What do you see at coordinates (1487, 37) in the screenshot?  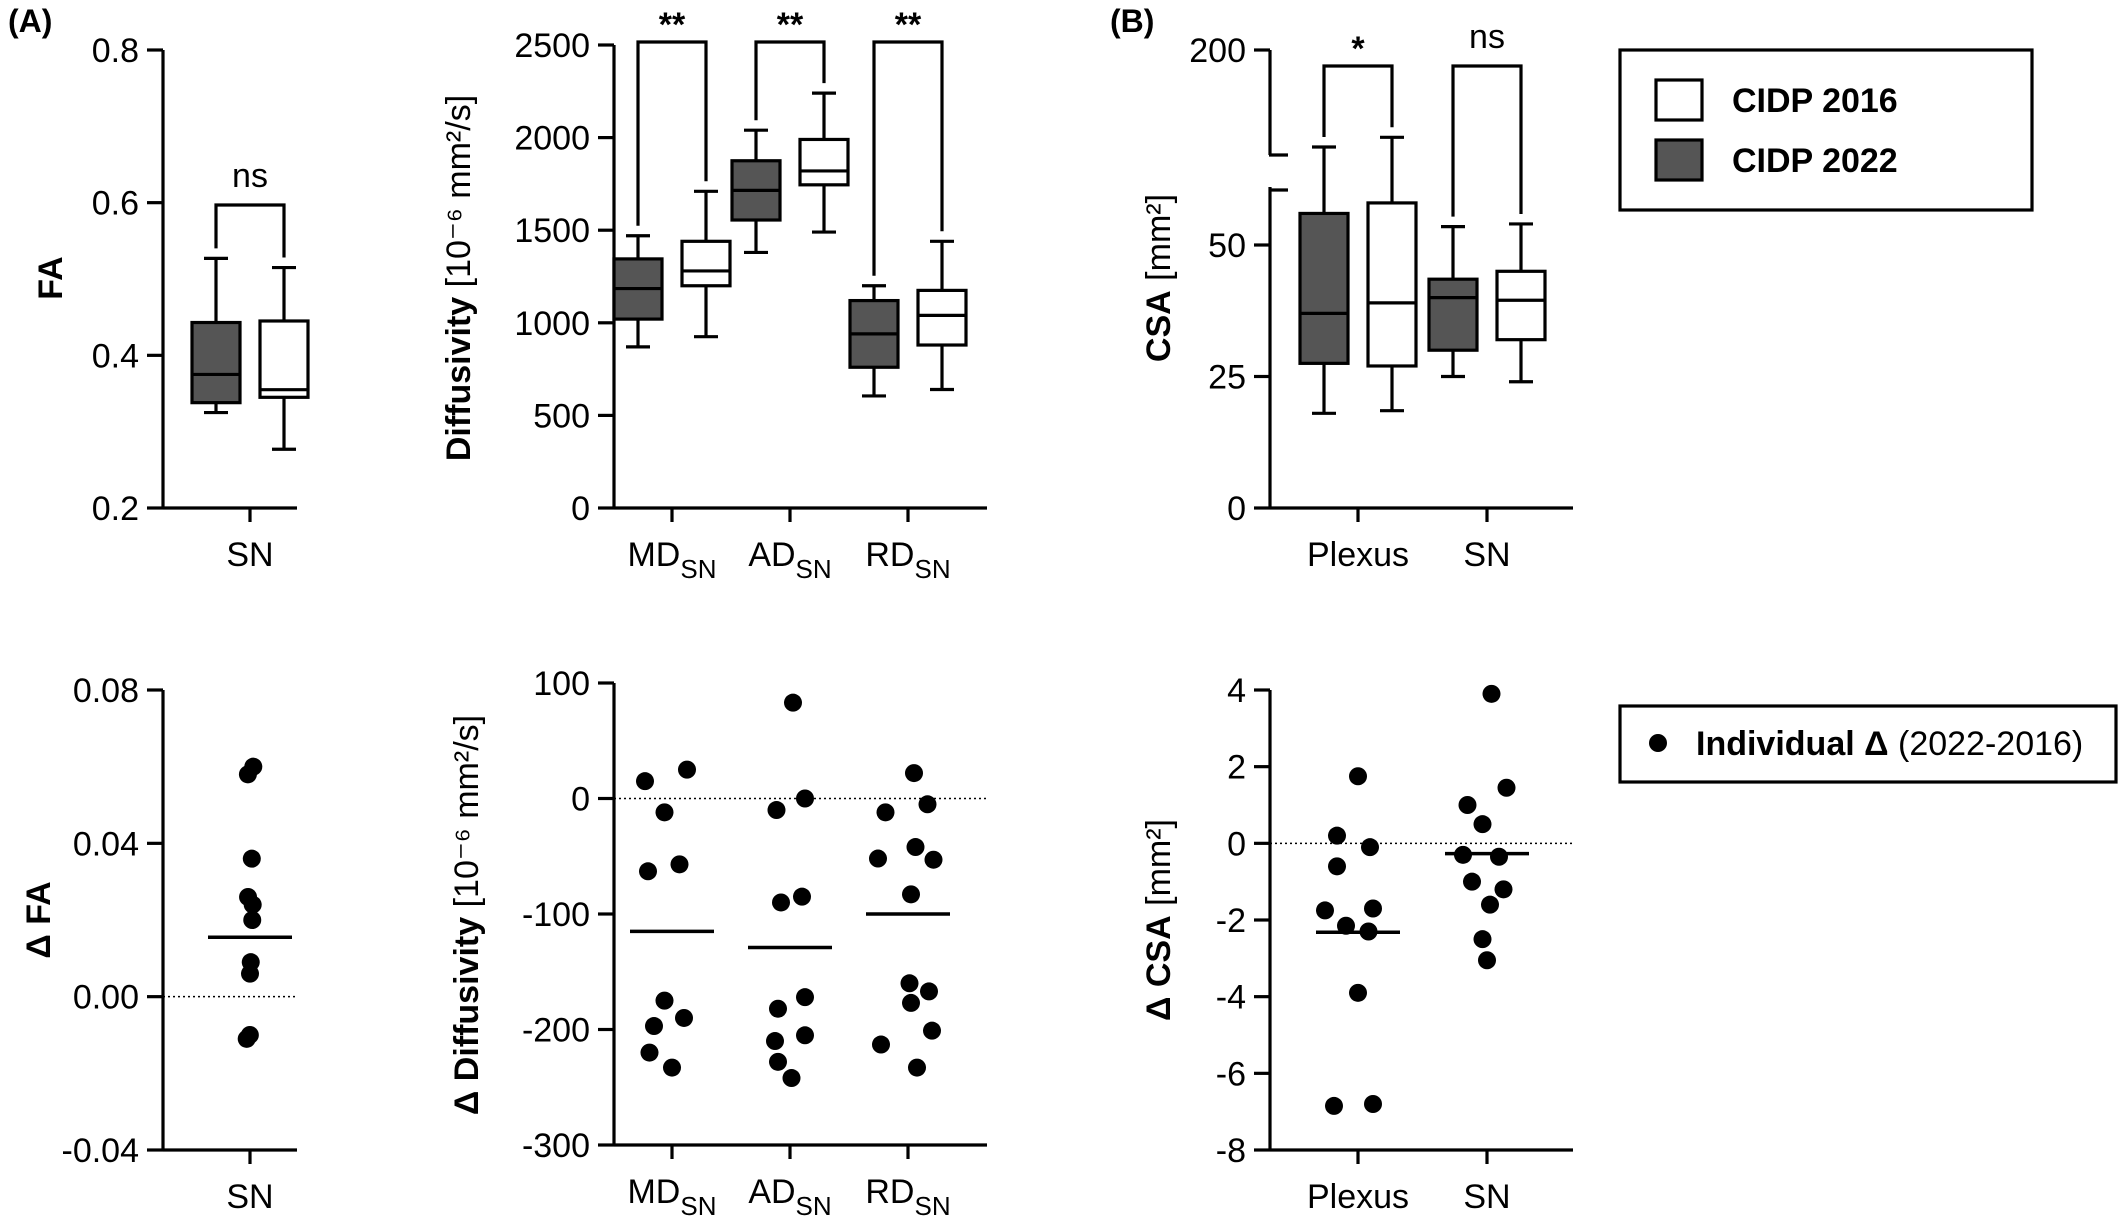 I see `significance-label: ns` at bounding box center [1487, 37].